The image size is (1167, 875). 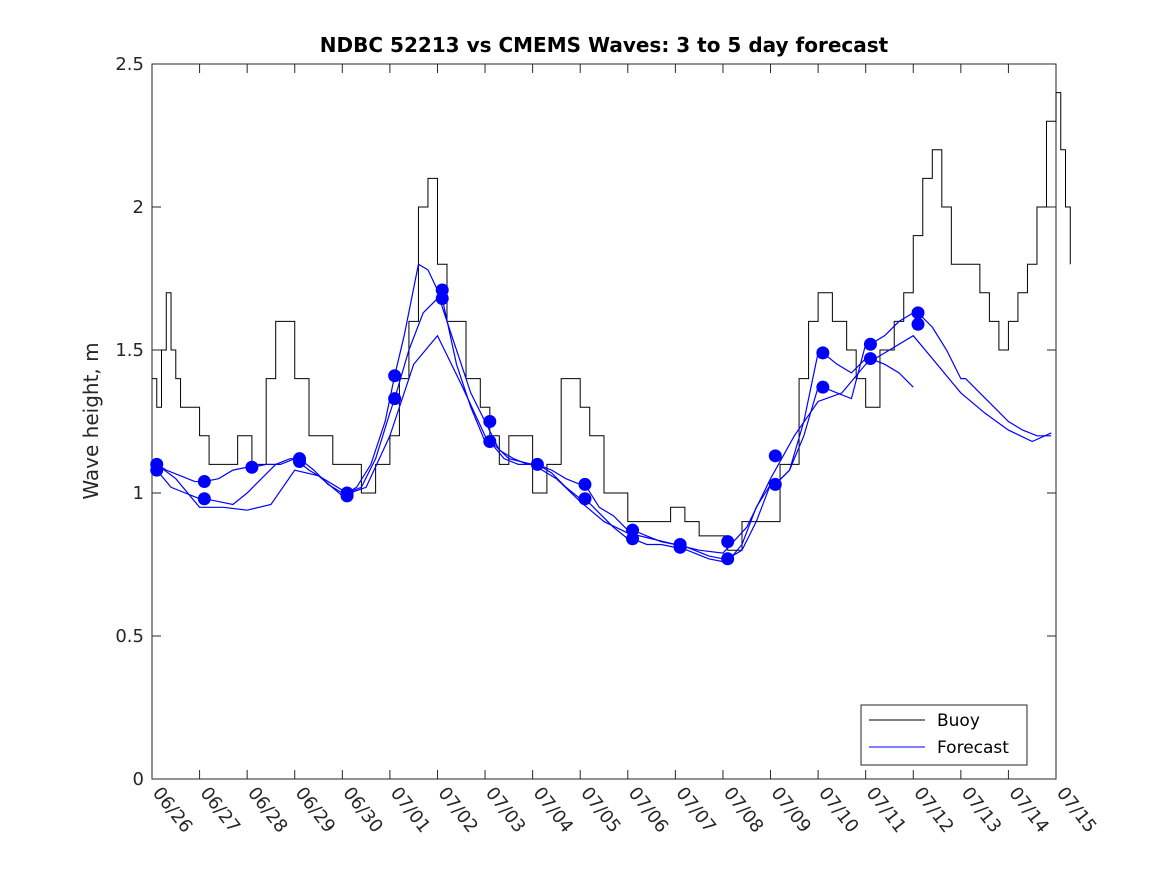 I want to click on legend: Buoy Forecast, so click(x=944, y=735).